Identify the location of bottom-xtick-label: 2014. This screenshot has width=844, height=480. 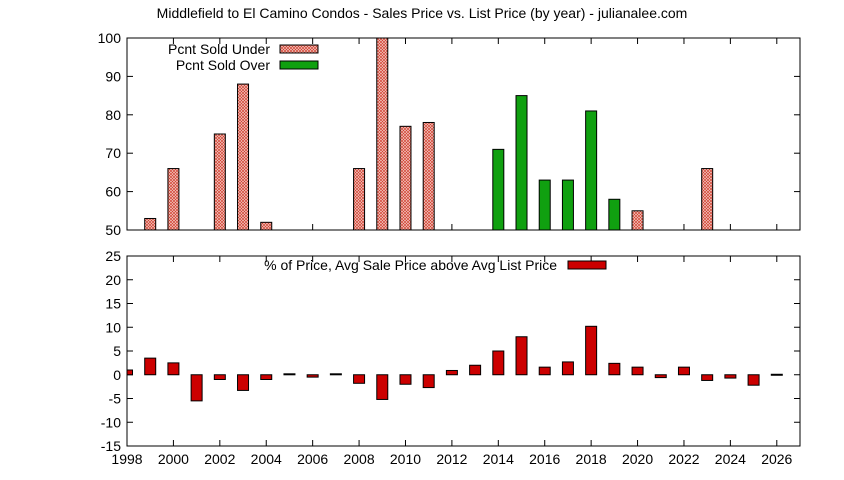
(498, 459).